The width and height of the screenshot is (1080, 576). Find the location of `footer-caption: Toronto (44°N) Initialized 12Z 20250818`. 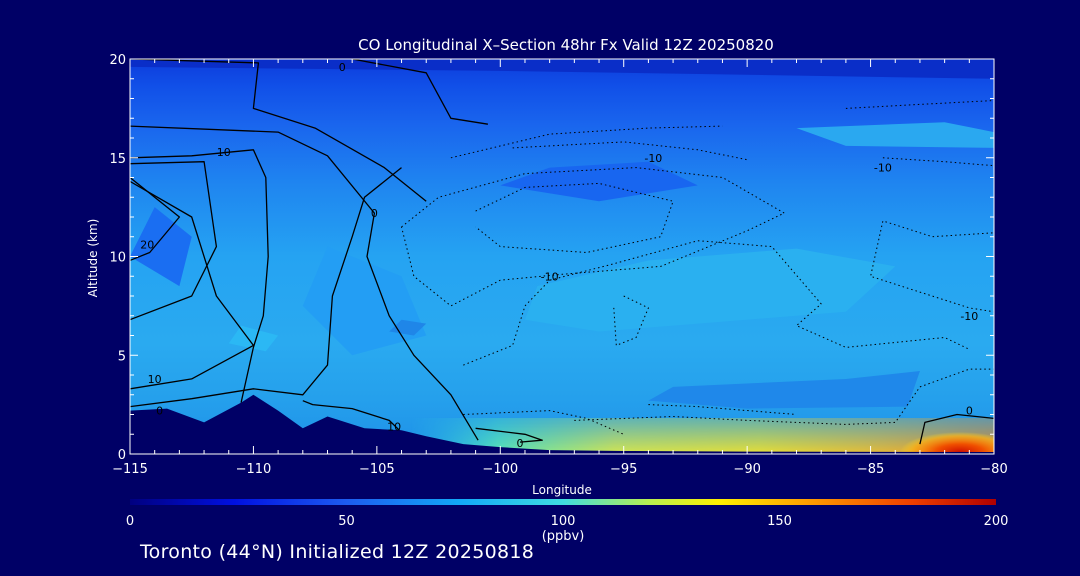

footer-caption: Toronto (44°N) Initialized 12Z 20250818 is located at coordinates (337, 552).